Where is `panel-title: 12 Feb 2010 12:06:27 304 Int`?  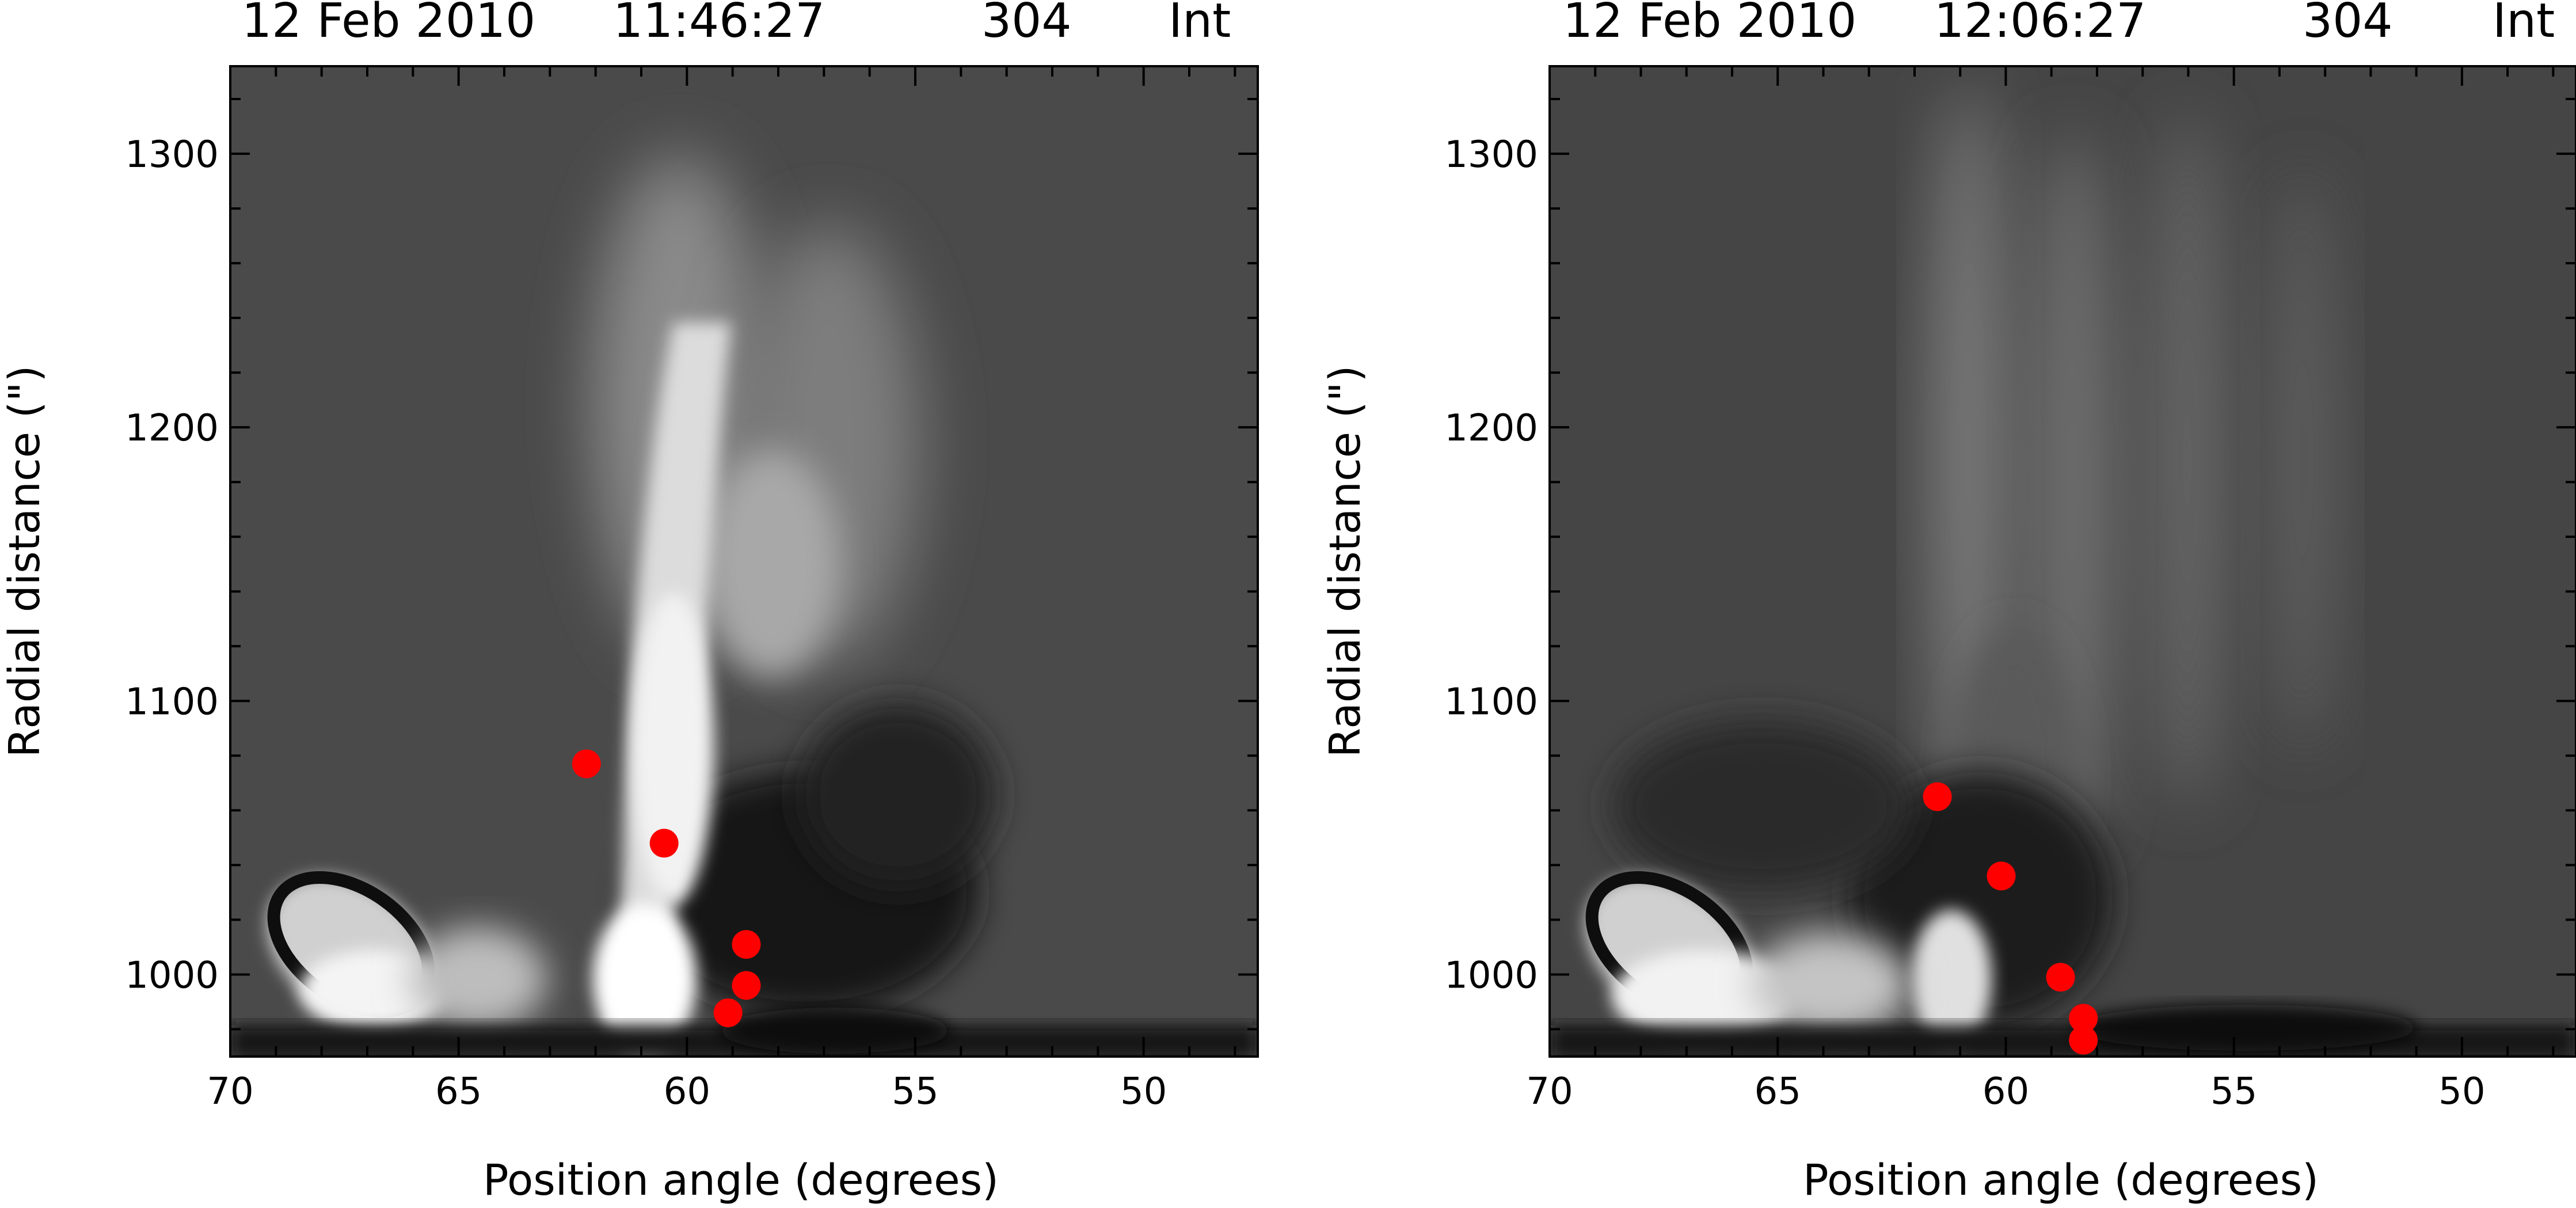
panel-title: 12 Feb 2010 12:06:27 304 Int is located at coordinates (2059, 24).